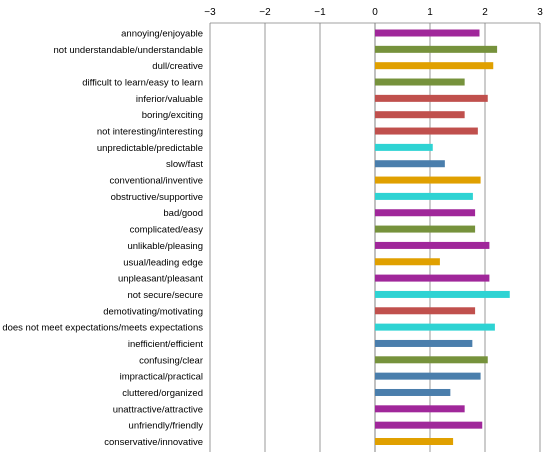  I want to click on category-label: demotivating/motivating, so click(153, 311).